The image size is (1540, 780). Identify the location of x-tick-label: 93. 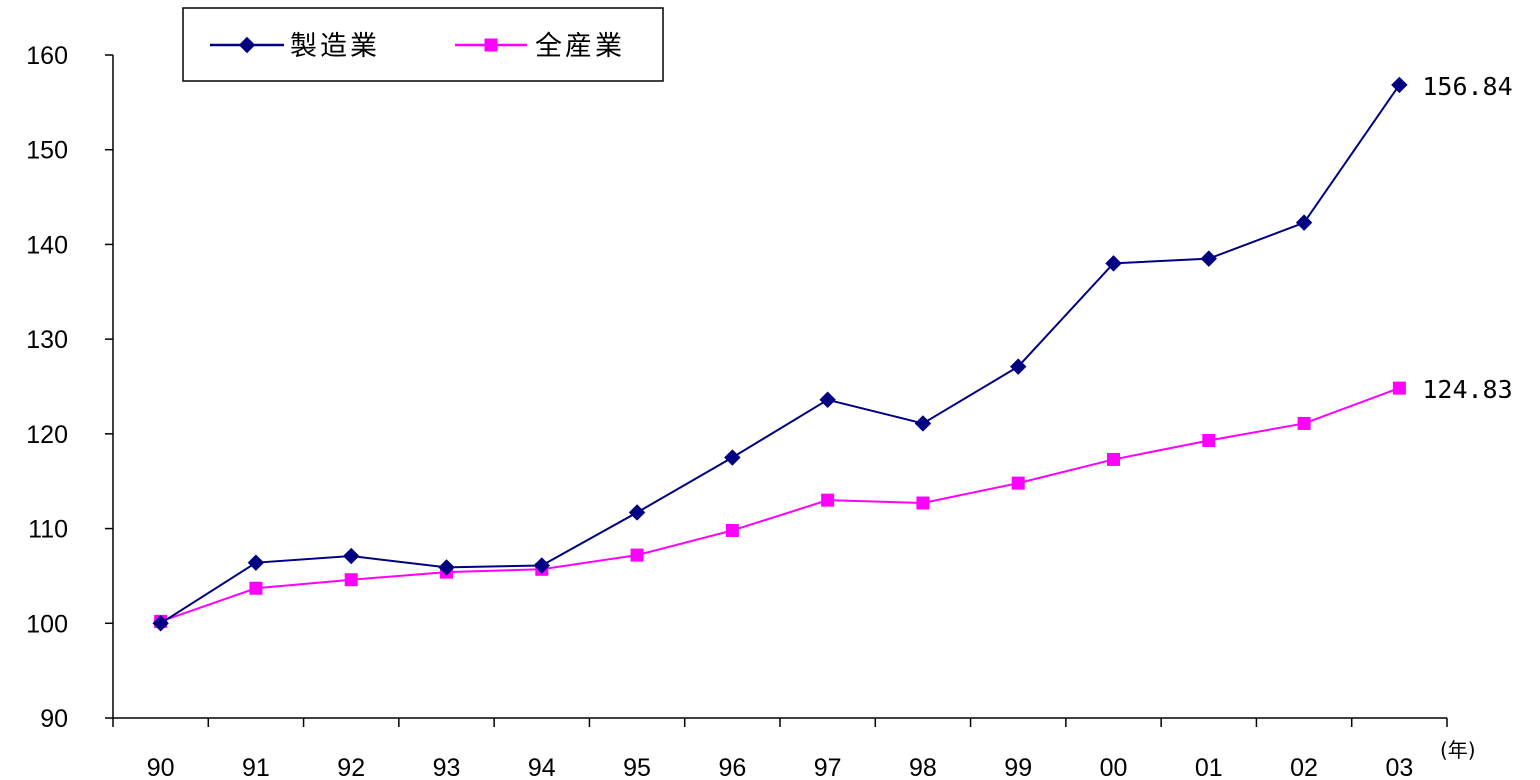
(447, 767).